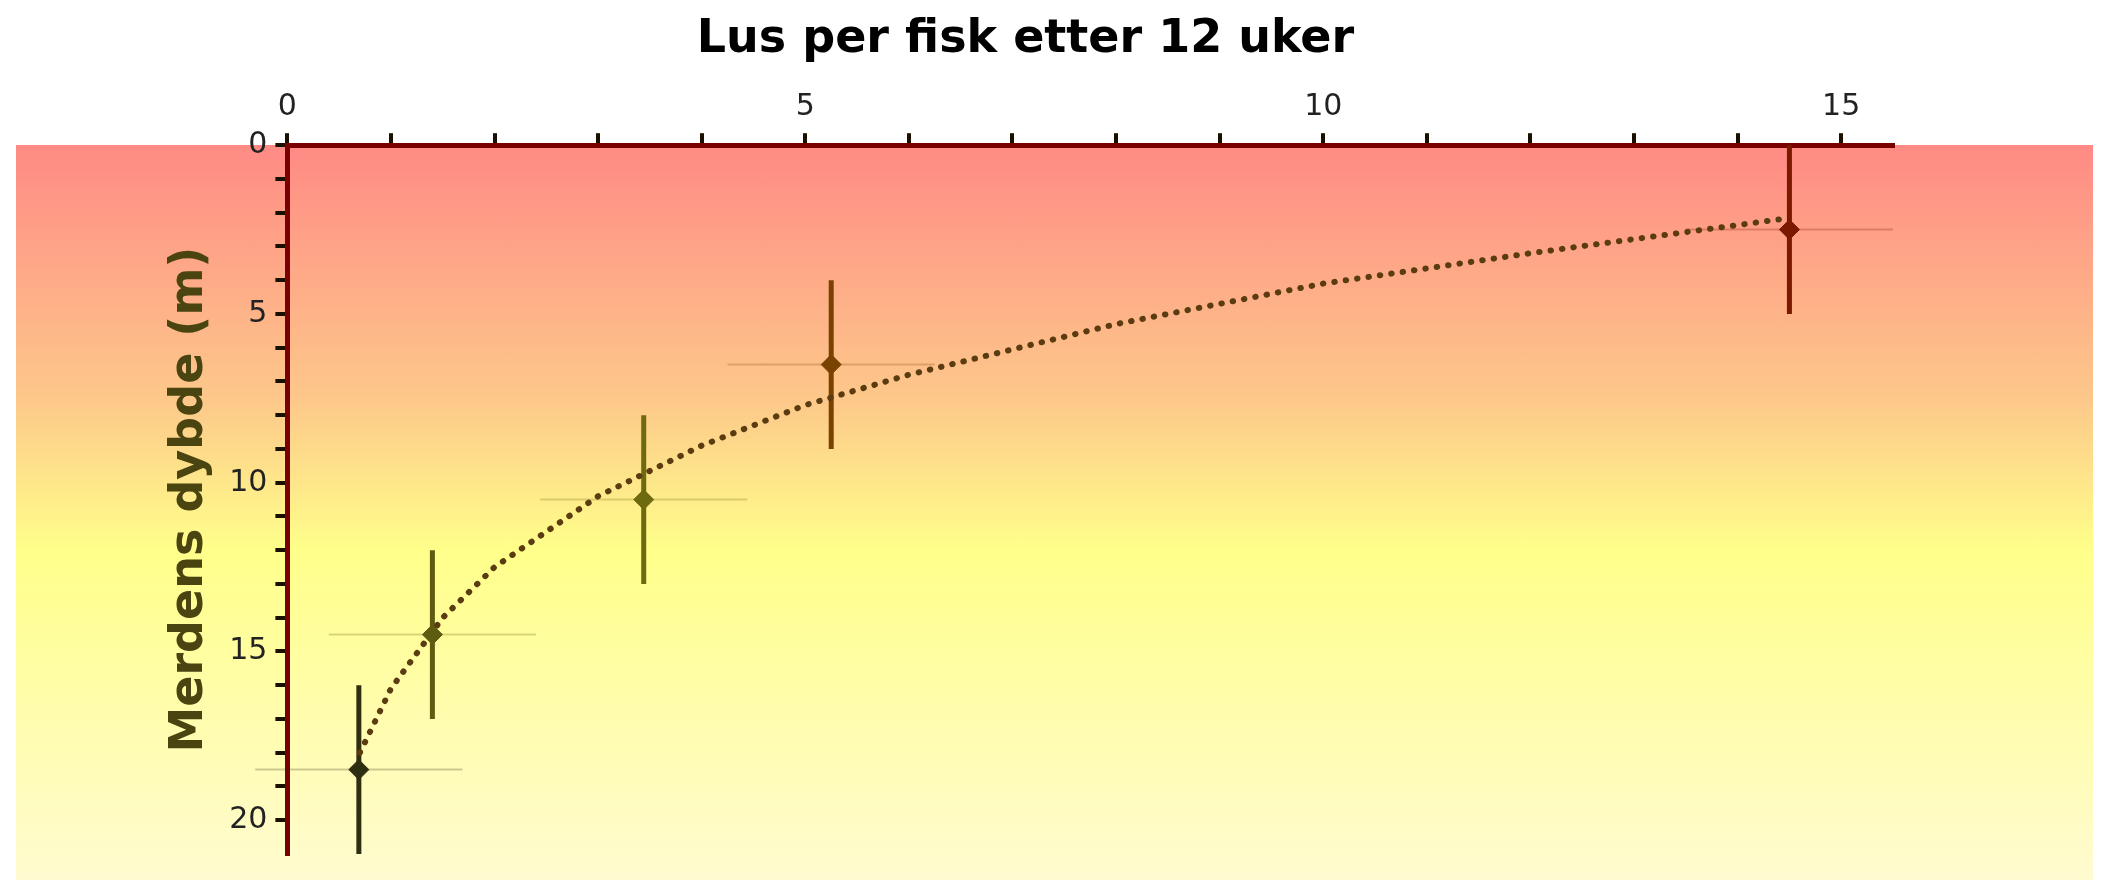 The width and height of the screenshot is (2101, 888). What do you see at coordinates (287, 104) in the screenshot?
I see `x-tick-label: 0` at bounding box center [287, 104].